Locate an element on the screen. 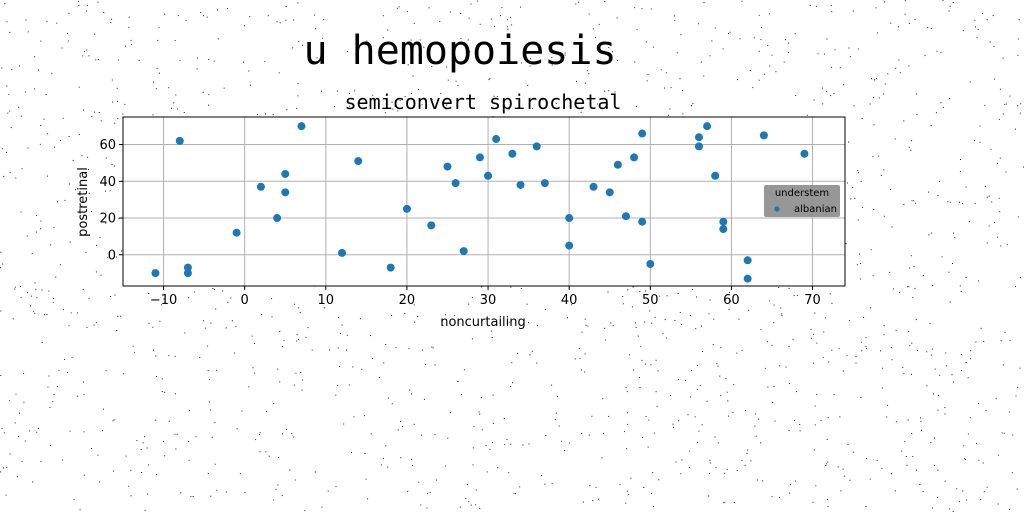 This screenshot has height=512, width=1024. x-tick-label: −10 is located at coordinates (163, 300).